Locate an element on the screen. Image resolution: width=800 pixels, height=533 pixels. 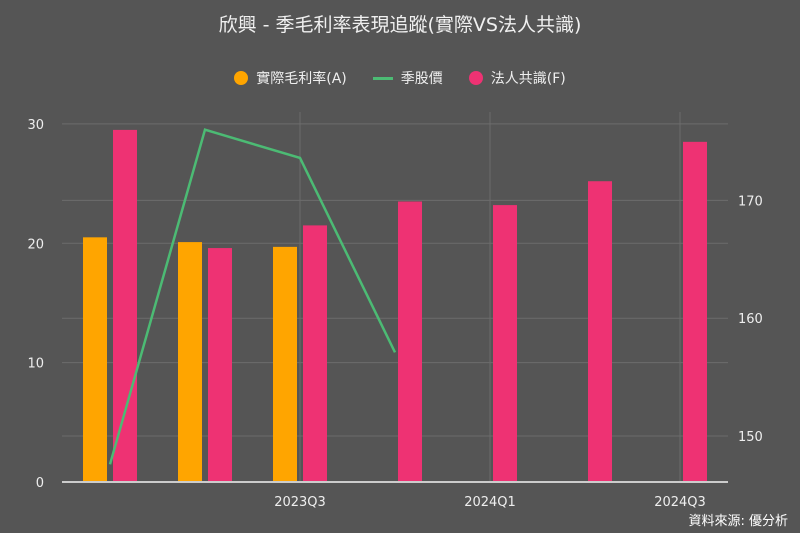
chart-title: 欣興 - 季毛利率表現追蹤(實際VS法人共識) is located at coordinates (400, 25).